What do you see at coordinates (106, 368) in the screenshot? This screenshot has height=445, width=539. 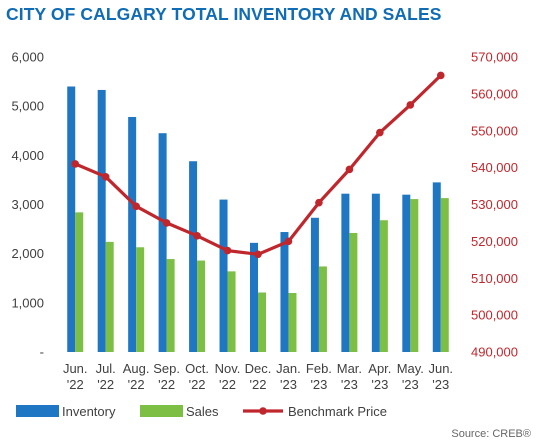 I see `category-month-label: Jul.` at bounding box center [106, 368].